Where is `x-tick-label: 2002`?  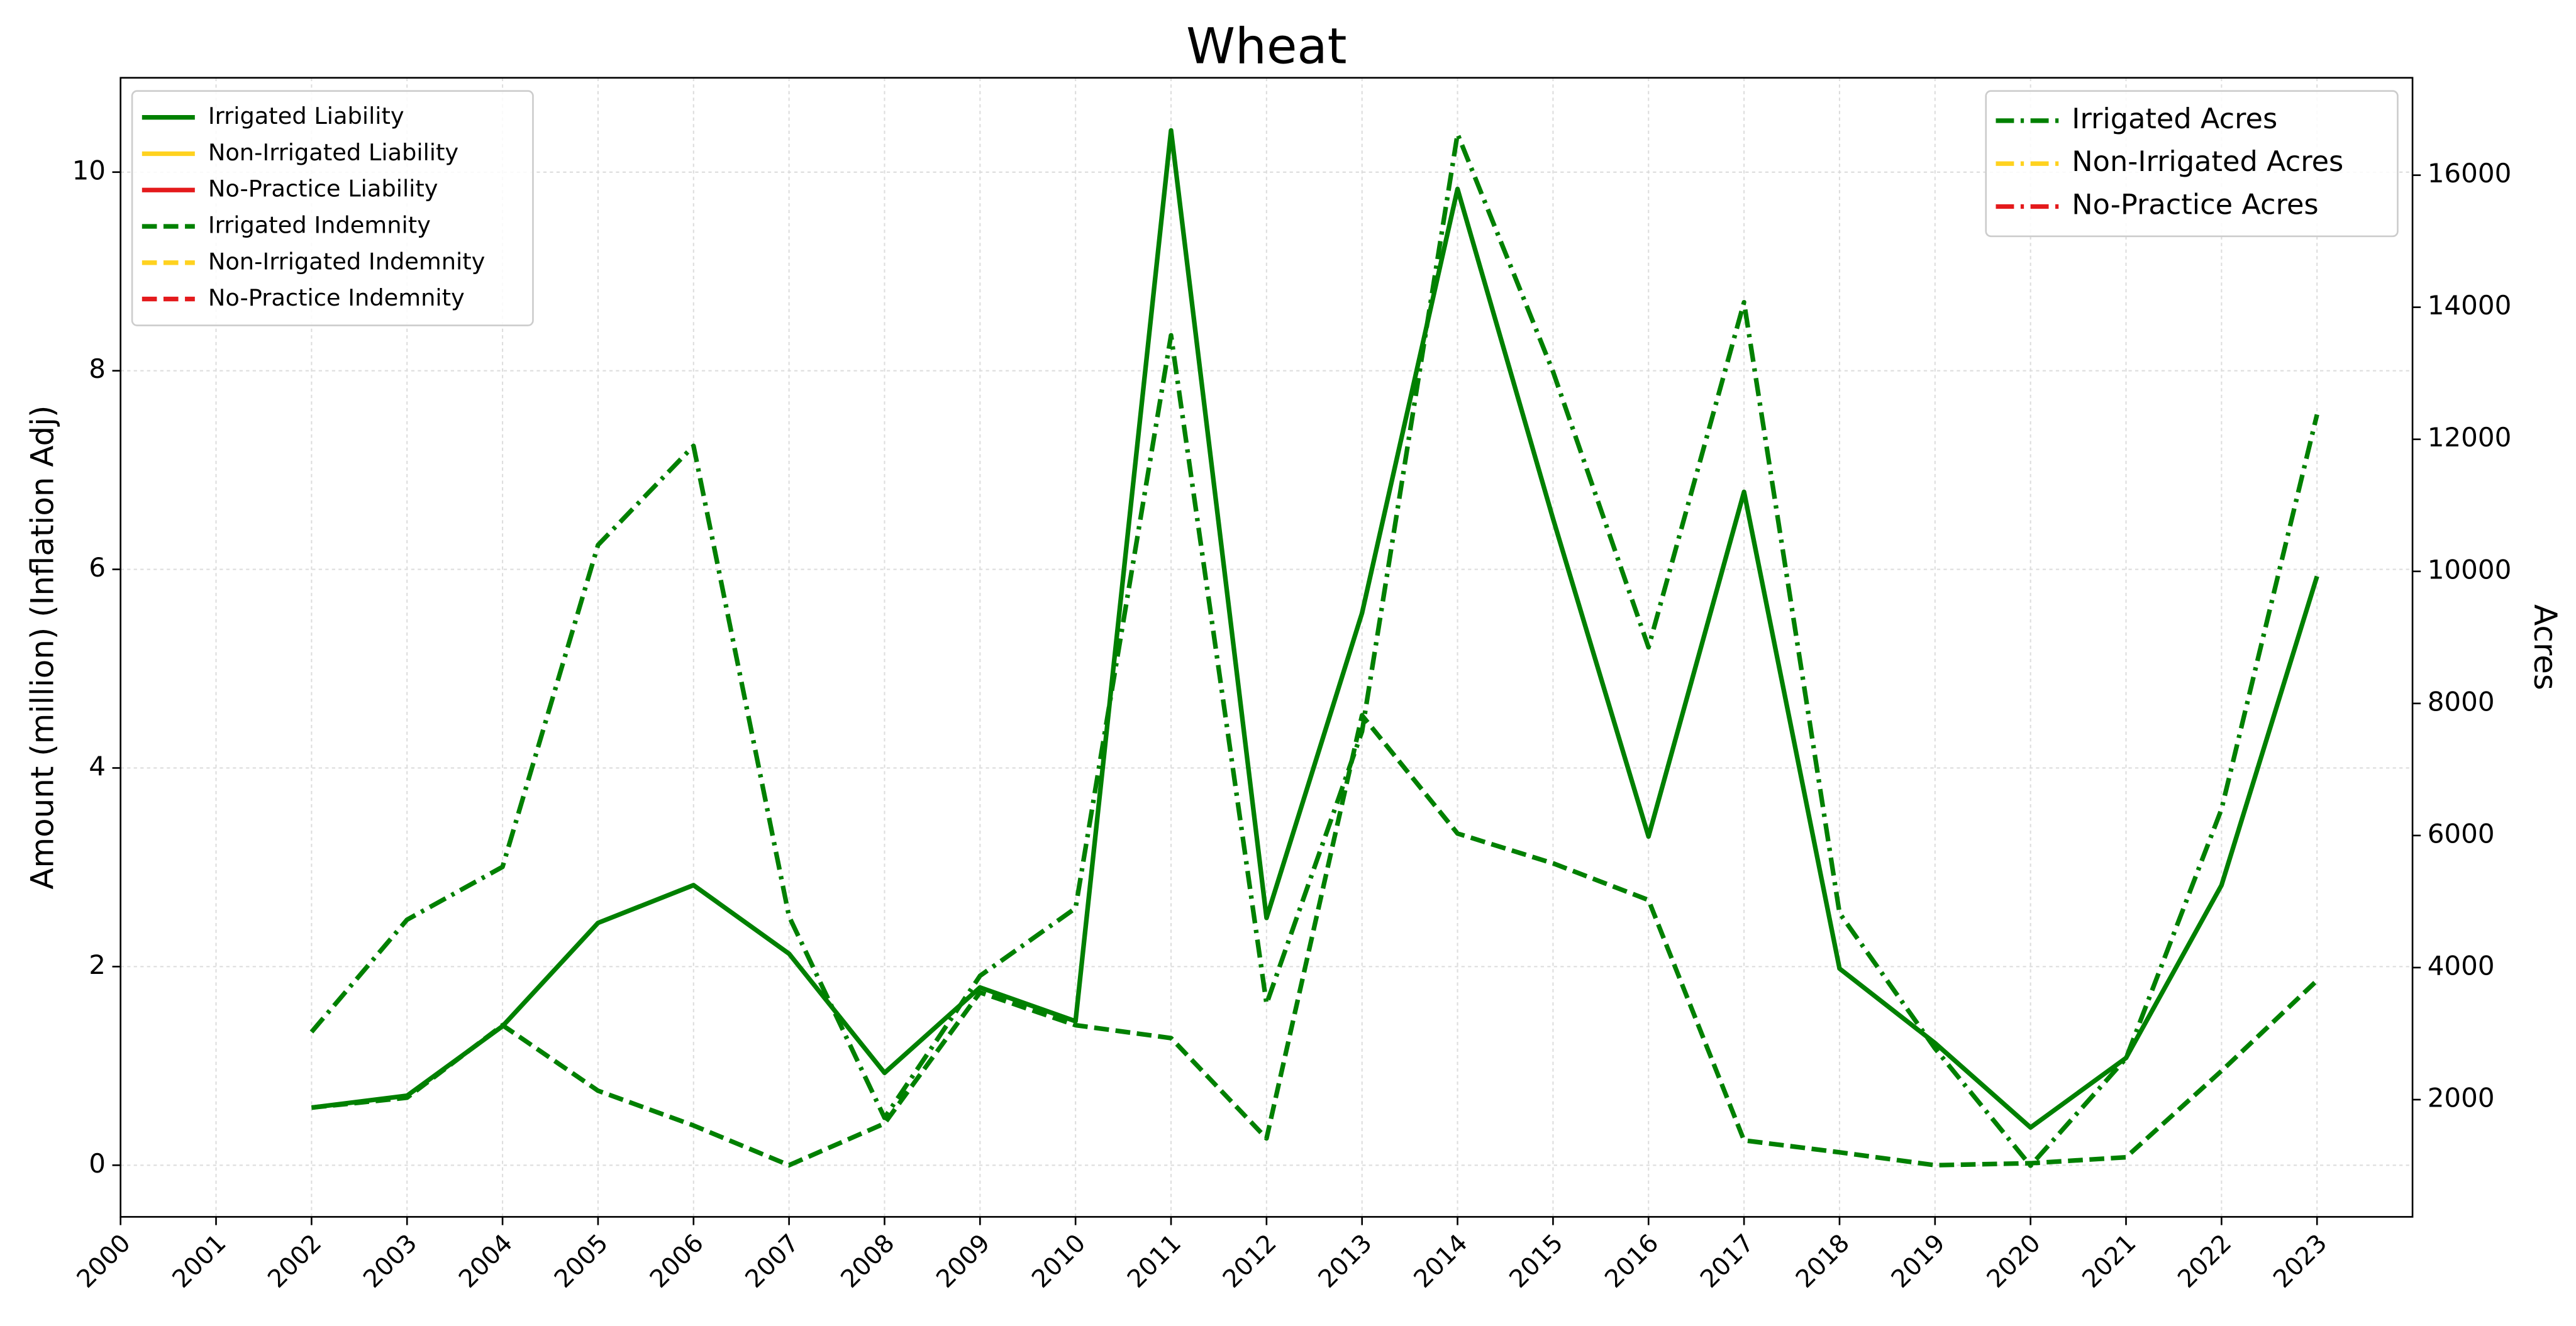 x-tick-label: 2002 is located at coordinates (294, 1261).